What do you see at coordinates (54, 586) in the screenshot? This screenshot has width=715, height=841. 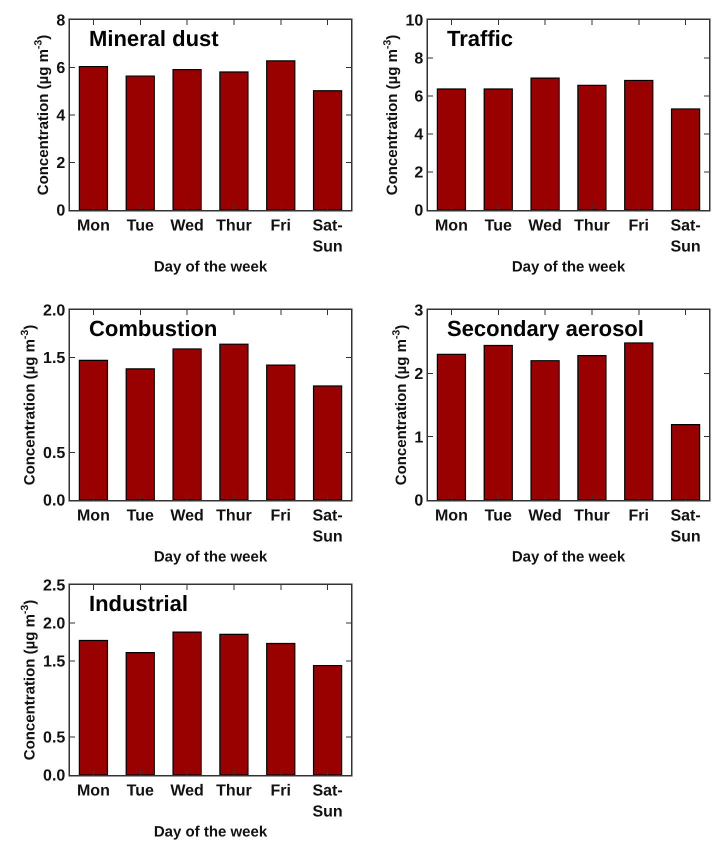 I see `y-tick-label: 2.5` at bounding box center [54, 586].